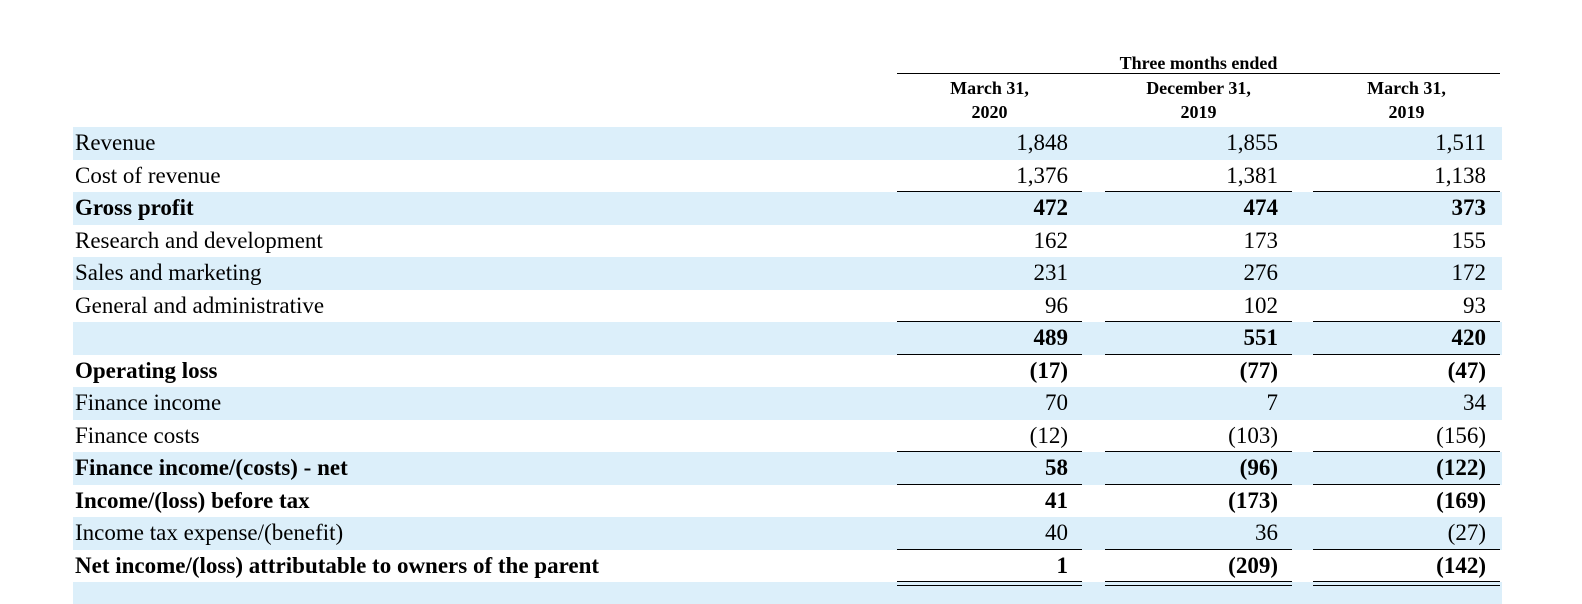 This screenshot has height=604, width=1582. I want to click on cell-value: 1,511, so click(1460, 142).